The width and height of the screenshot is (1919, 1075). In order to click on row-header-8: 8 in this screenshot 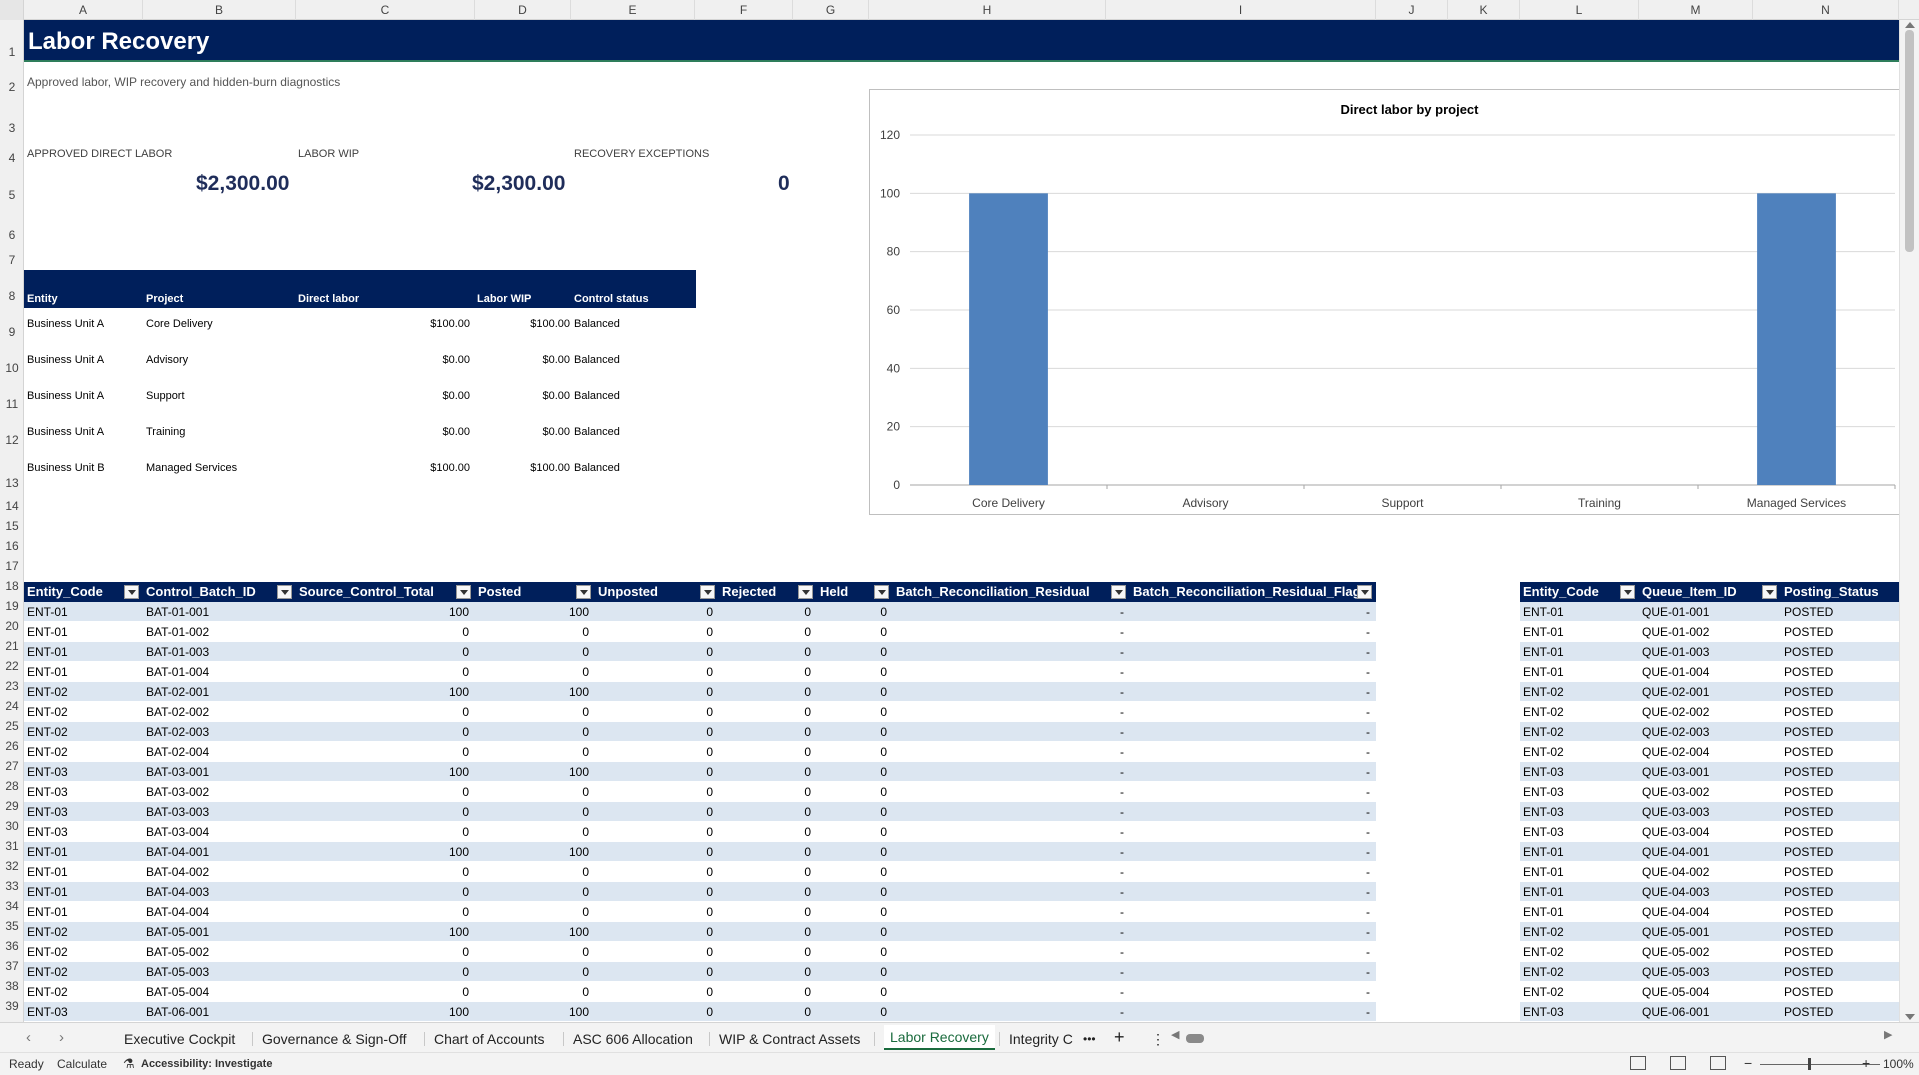, I will do `click(12, 296)`.